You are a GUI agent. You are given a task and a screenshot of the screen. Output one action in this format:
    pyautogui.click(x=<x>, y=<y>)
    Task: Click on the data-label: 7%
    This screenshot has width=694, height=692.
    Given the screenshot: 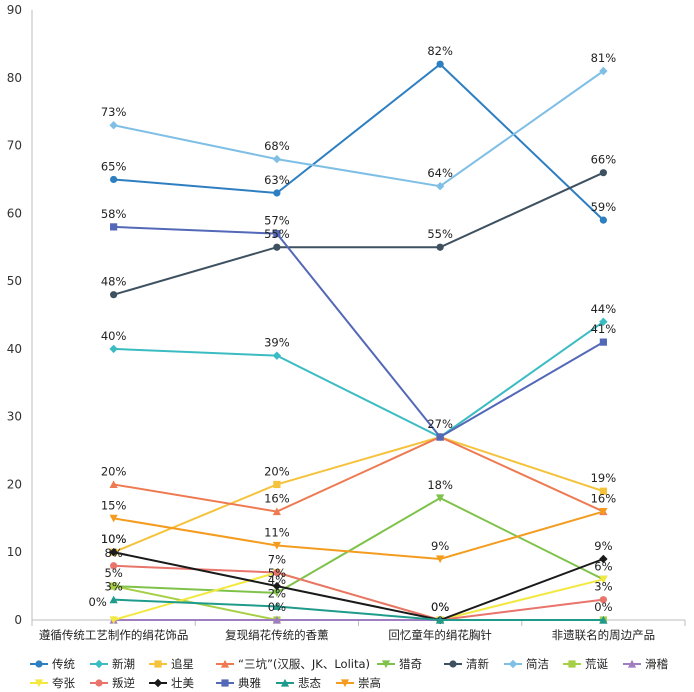 What is the action you would take?
    pyautogui.click(x=277, y=560)
    